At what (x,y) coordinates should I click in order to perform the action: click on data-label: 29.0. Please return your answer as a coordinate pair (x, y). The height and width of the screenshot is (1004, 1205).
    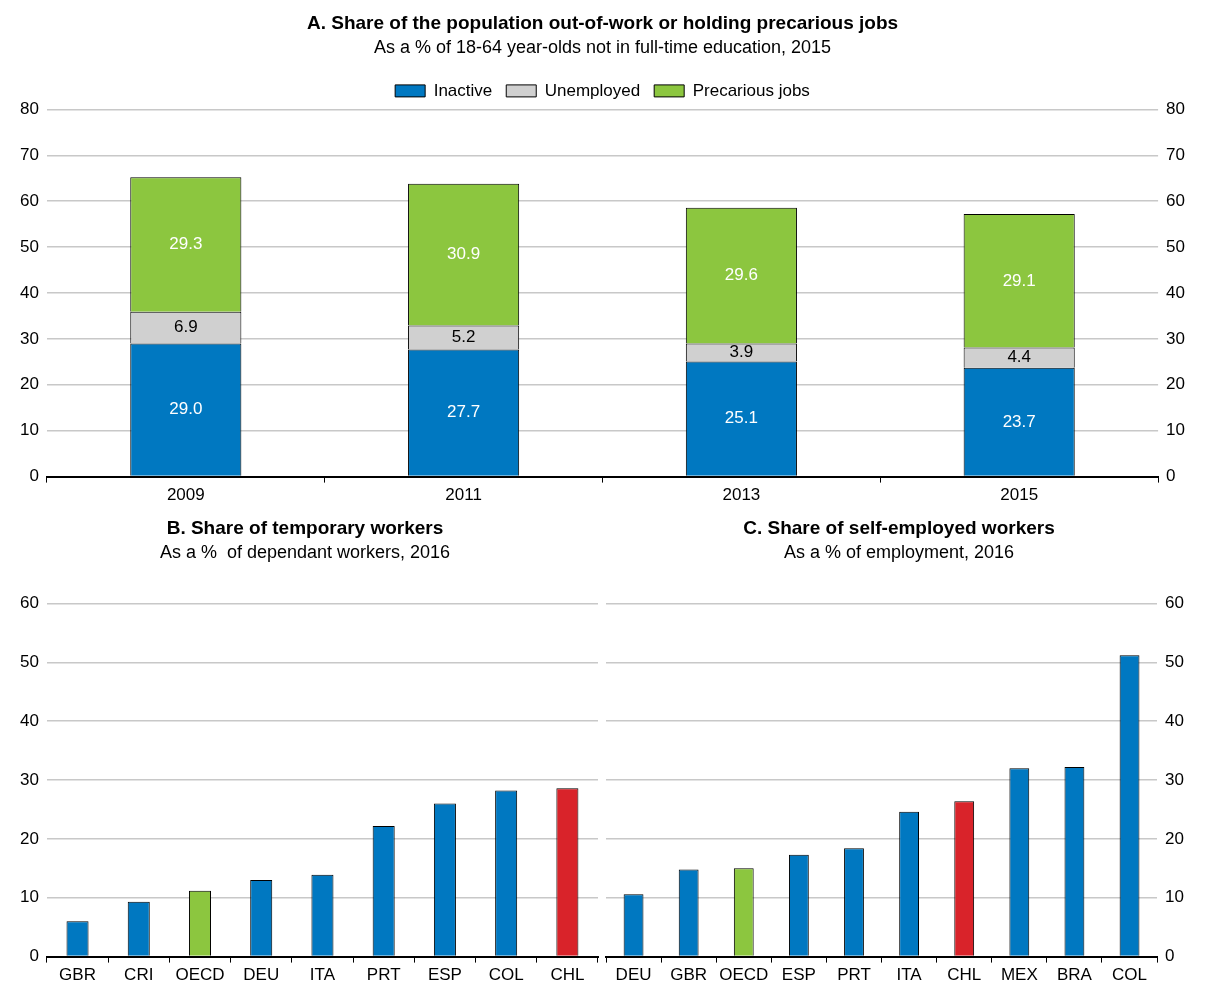
    Looking at the image, I should click on (186, 409).